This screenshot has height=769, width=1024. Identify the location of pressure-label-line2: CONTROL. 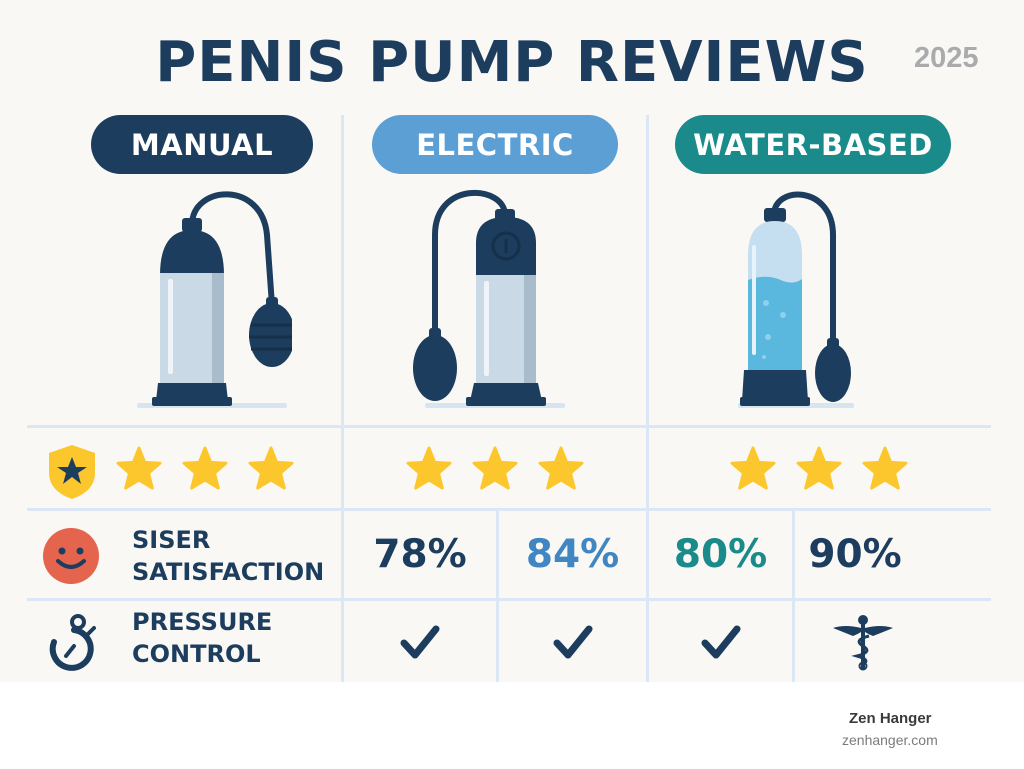
(196, 654).